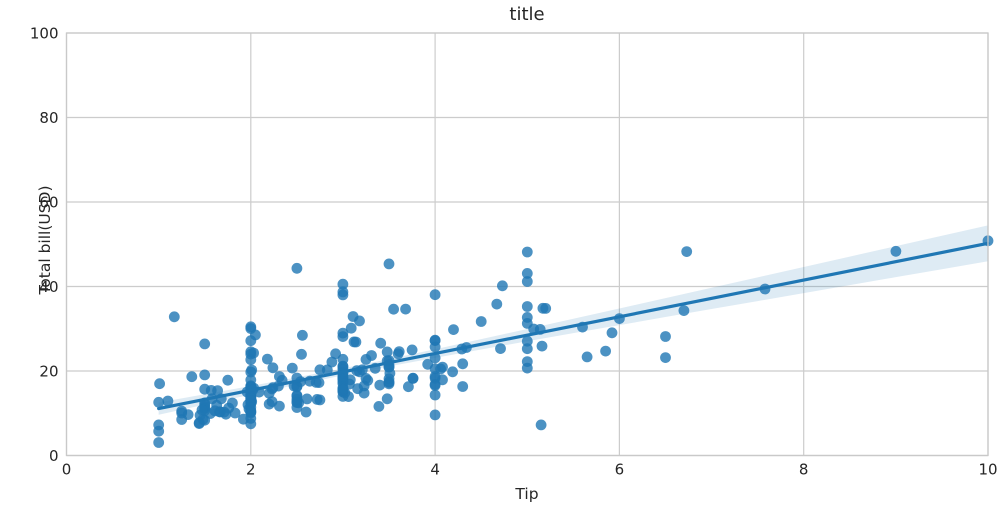 The width and height of the screenshot is (1007, 512). I want to click on x-tick-label: 6, so click(620, 470).